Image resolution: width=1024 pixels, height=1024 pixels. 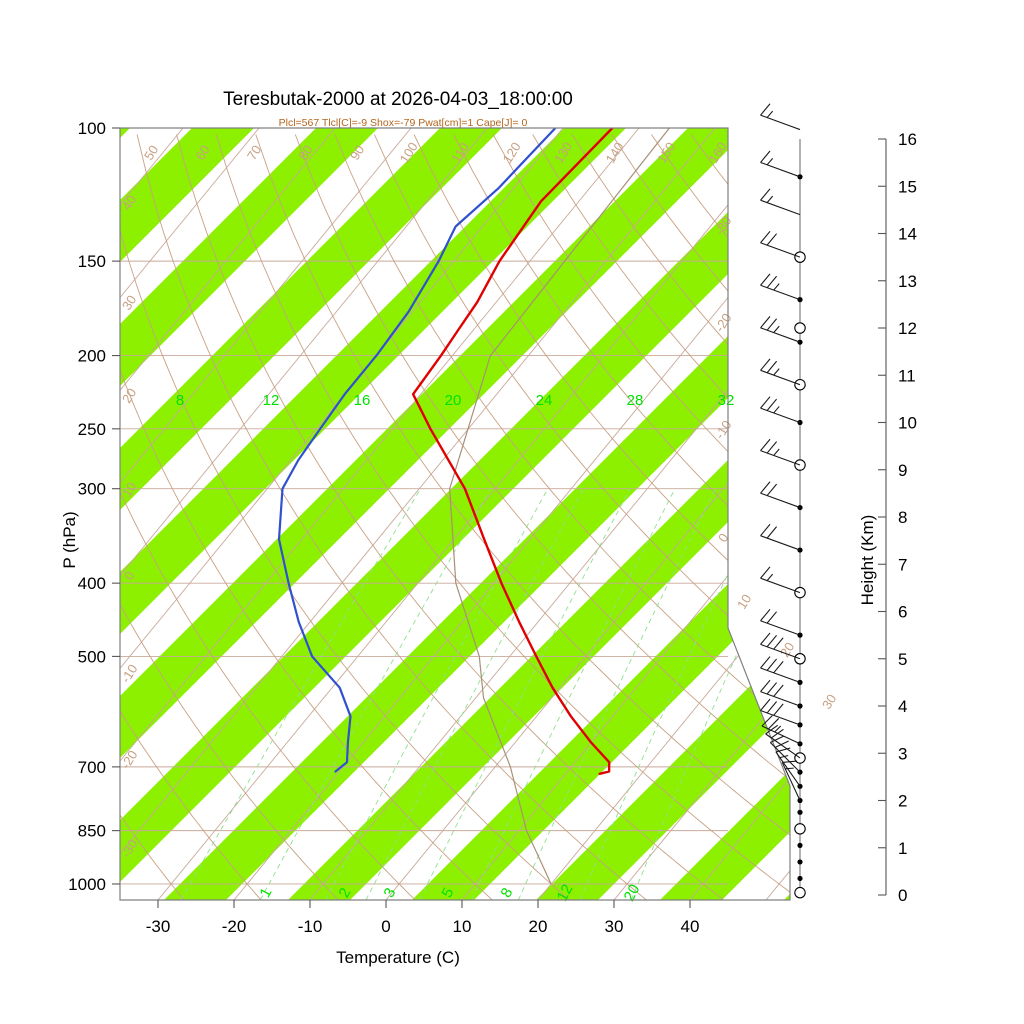 I want to click on dry-diag-label: 20, so click(x=787, y=650).